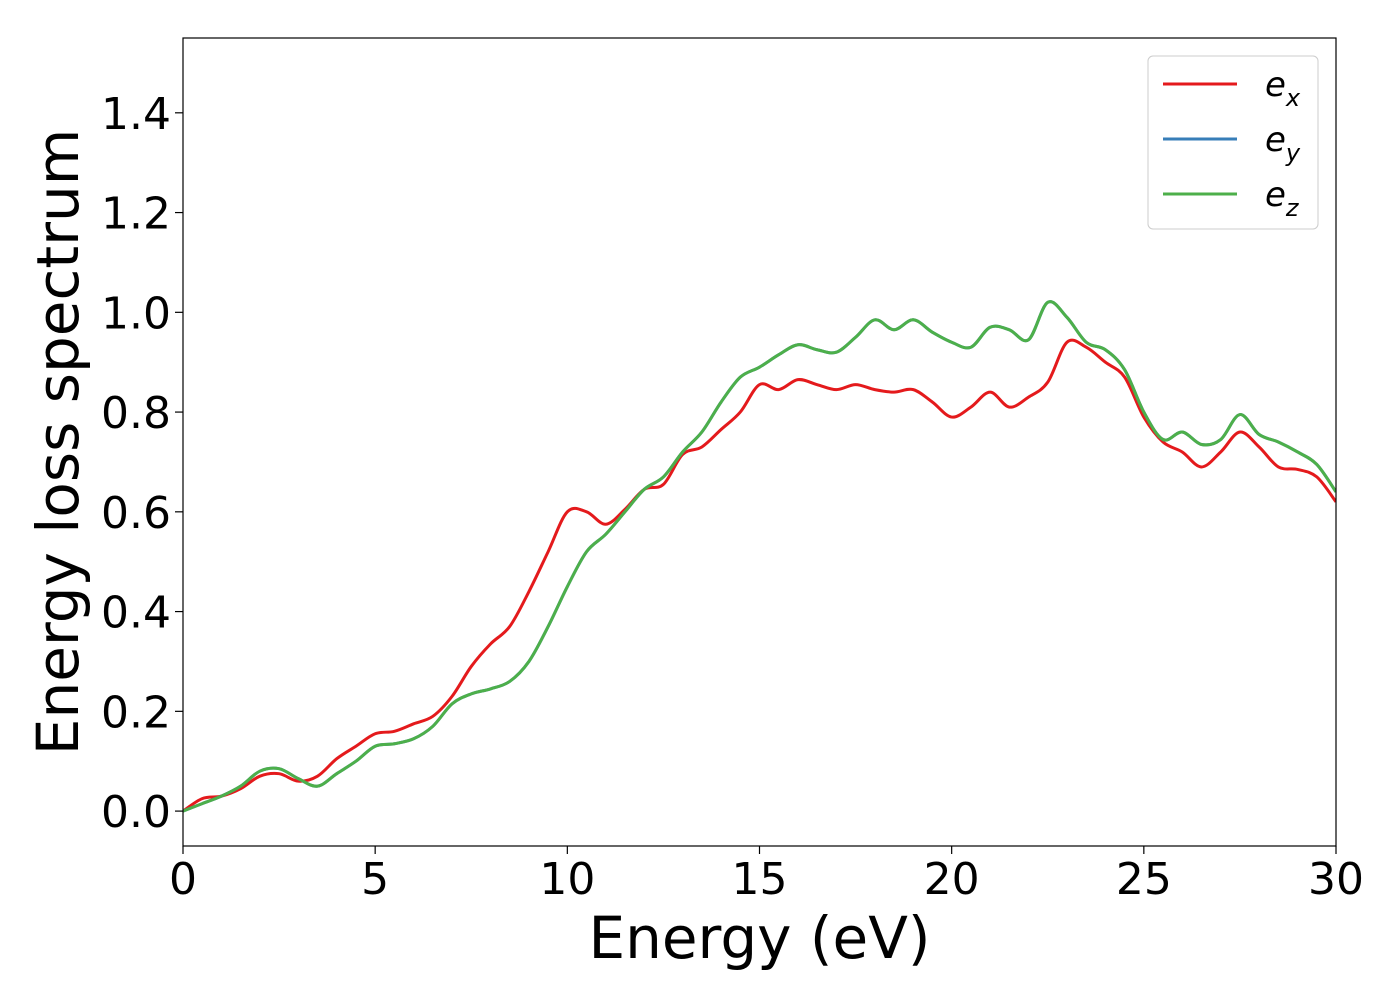 Image resolution: width=1400 pixels, height=1000 pixels. I want to click on legend-items: ex ey ez, so click(1232, 143).